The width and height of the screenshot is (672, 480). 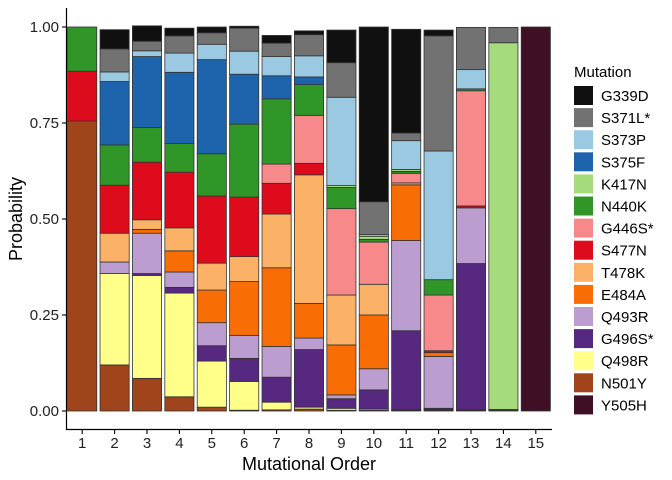 I want to click on y-tick-label: 1.00, so click(x=44, y=27).